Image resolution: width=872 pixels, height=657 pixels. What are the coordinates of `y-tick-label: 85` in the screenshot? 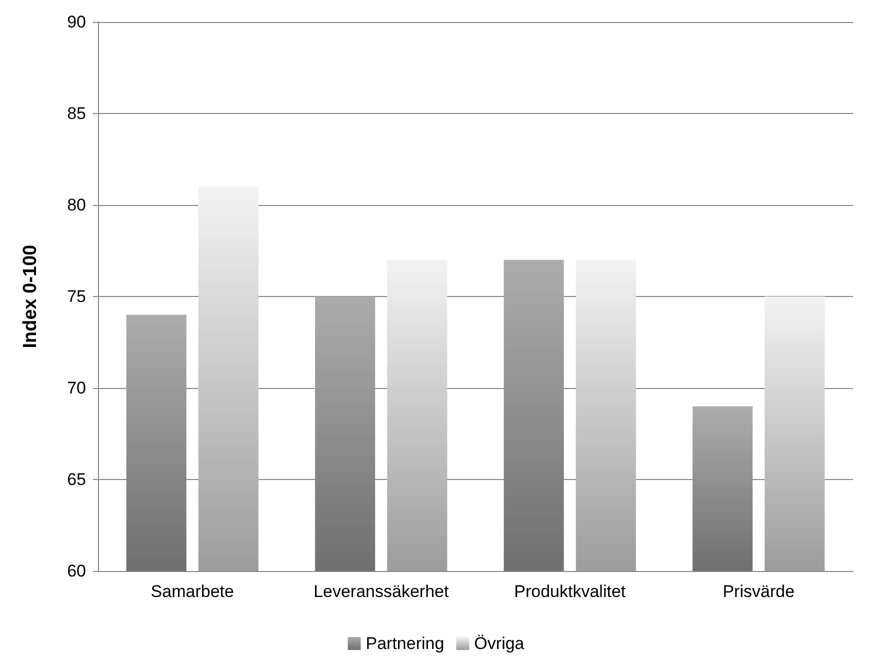 It's located at (76, 113).